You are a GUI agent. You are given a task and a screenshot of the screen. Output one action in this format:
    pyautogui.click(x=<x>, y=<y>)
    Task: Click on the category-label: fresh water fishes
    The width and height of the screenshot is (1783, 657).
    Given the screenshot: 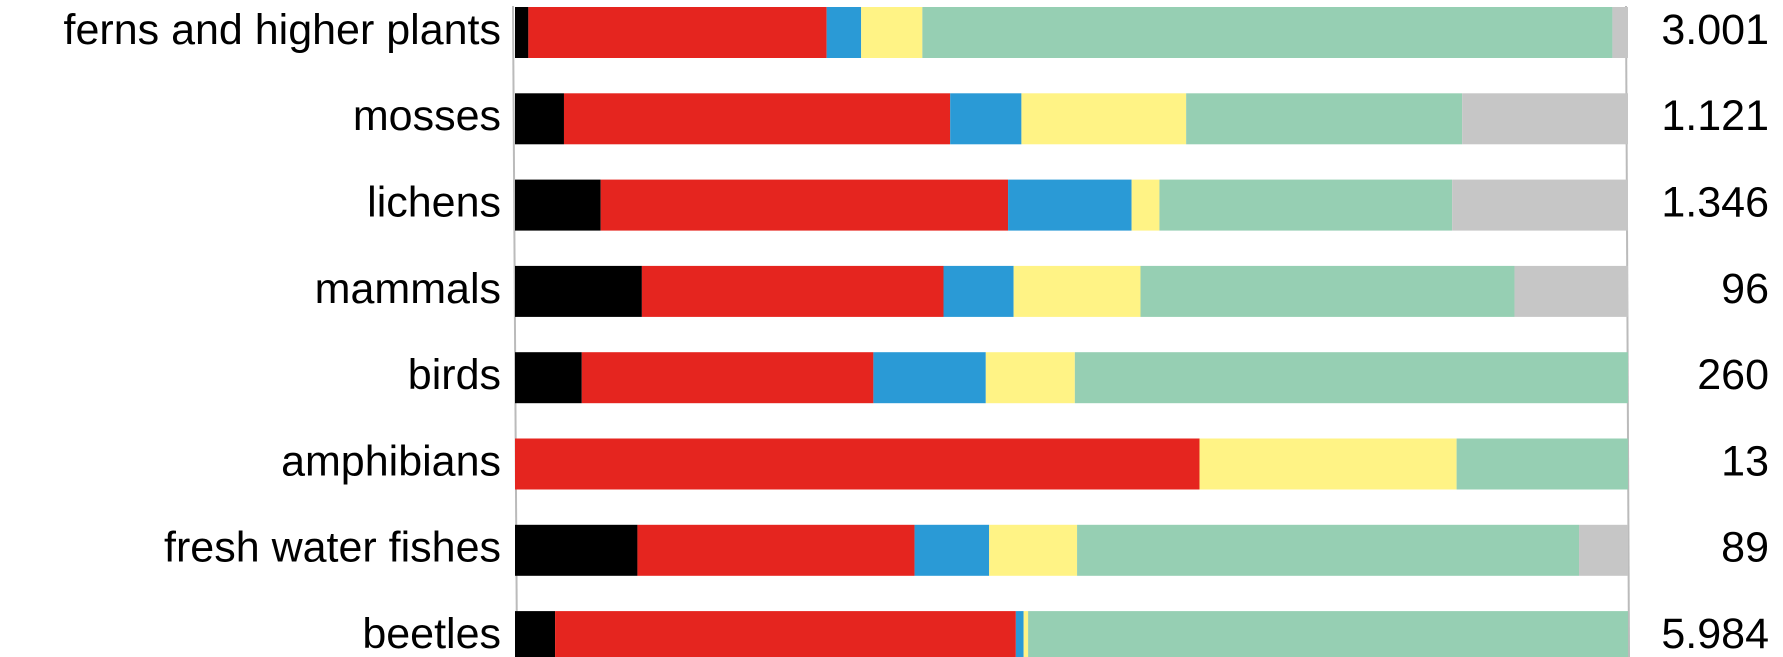 What is the action you would take?
    pyautogui.click(x=332, y=548)
    